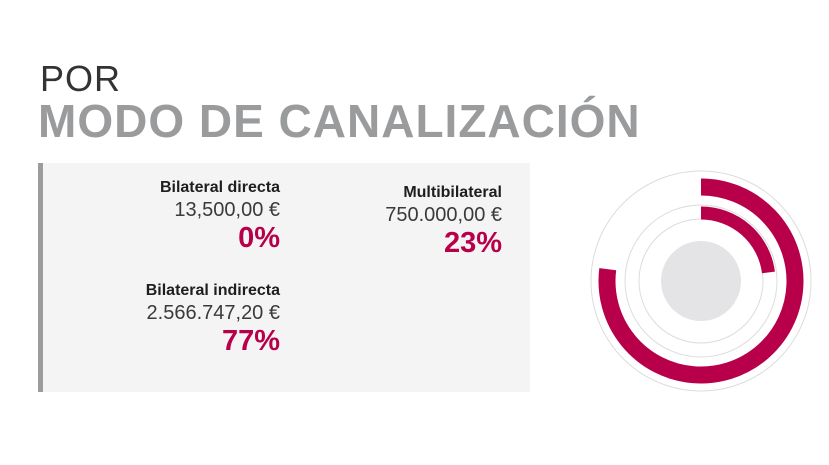  Describe the element at coordinates (259, 238) in the screenshot. I see `entry-percent: 0%` at that location.